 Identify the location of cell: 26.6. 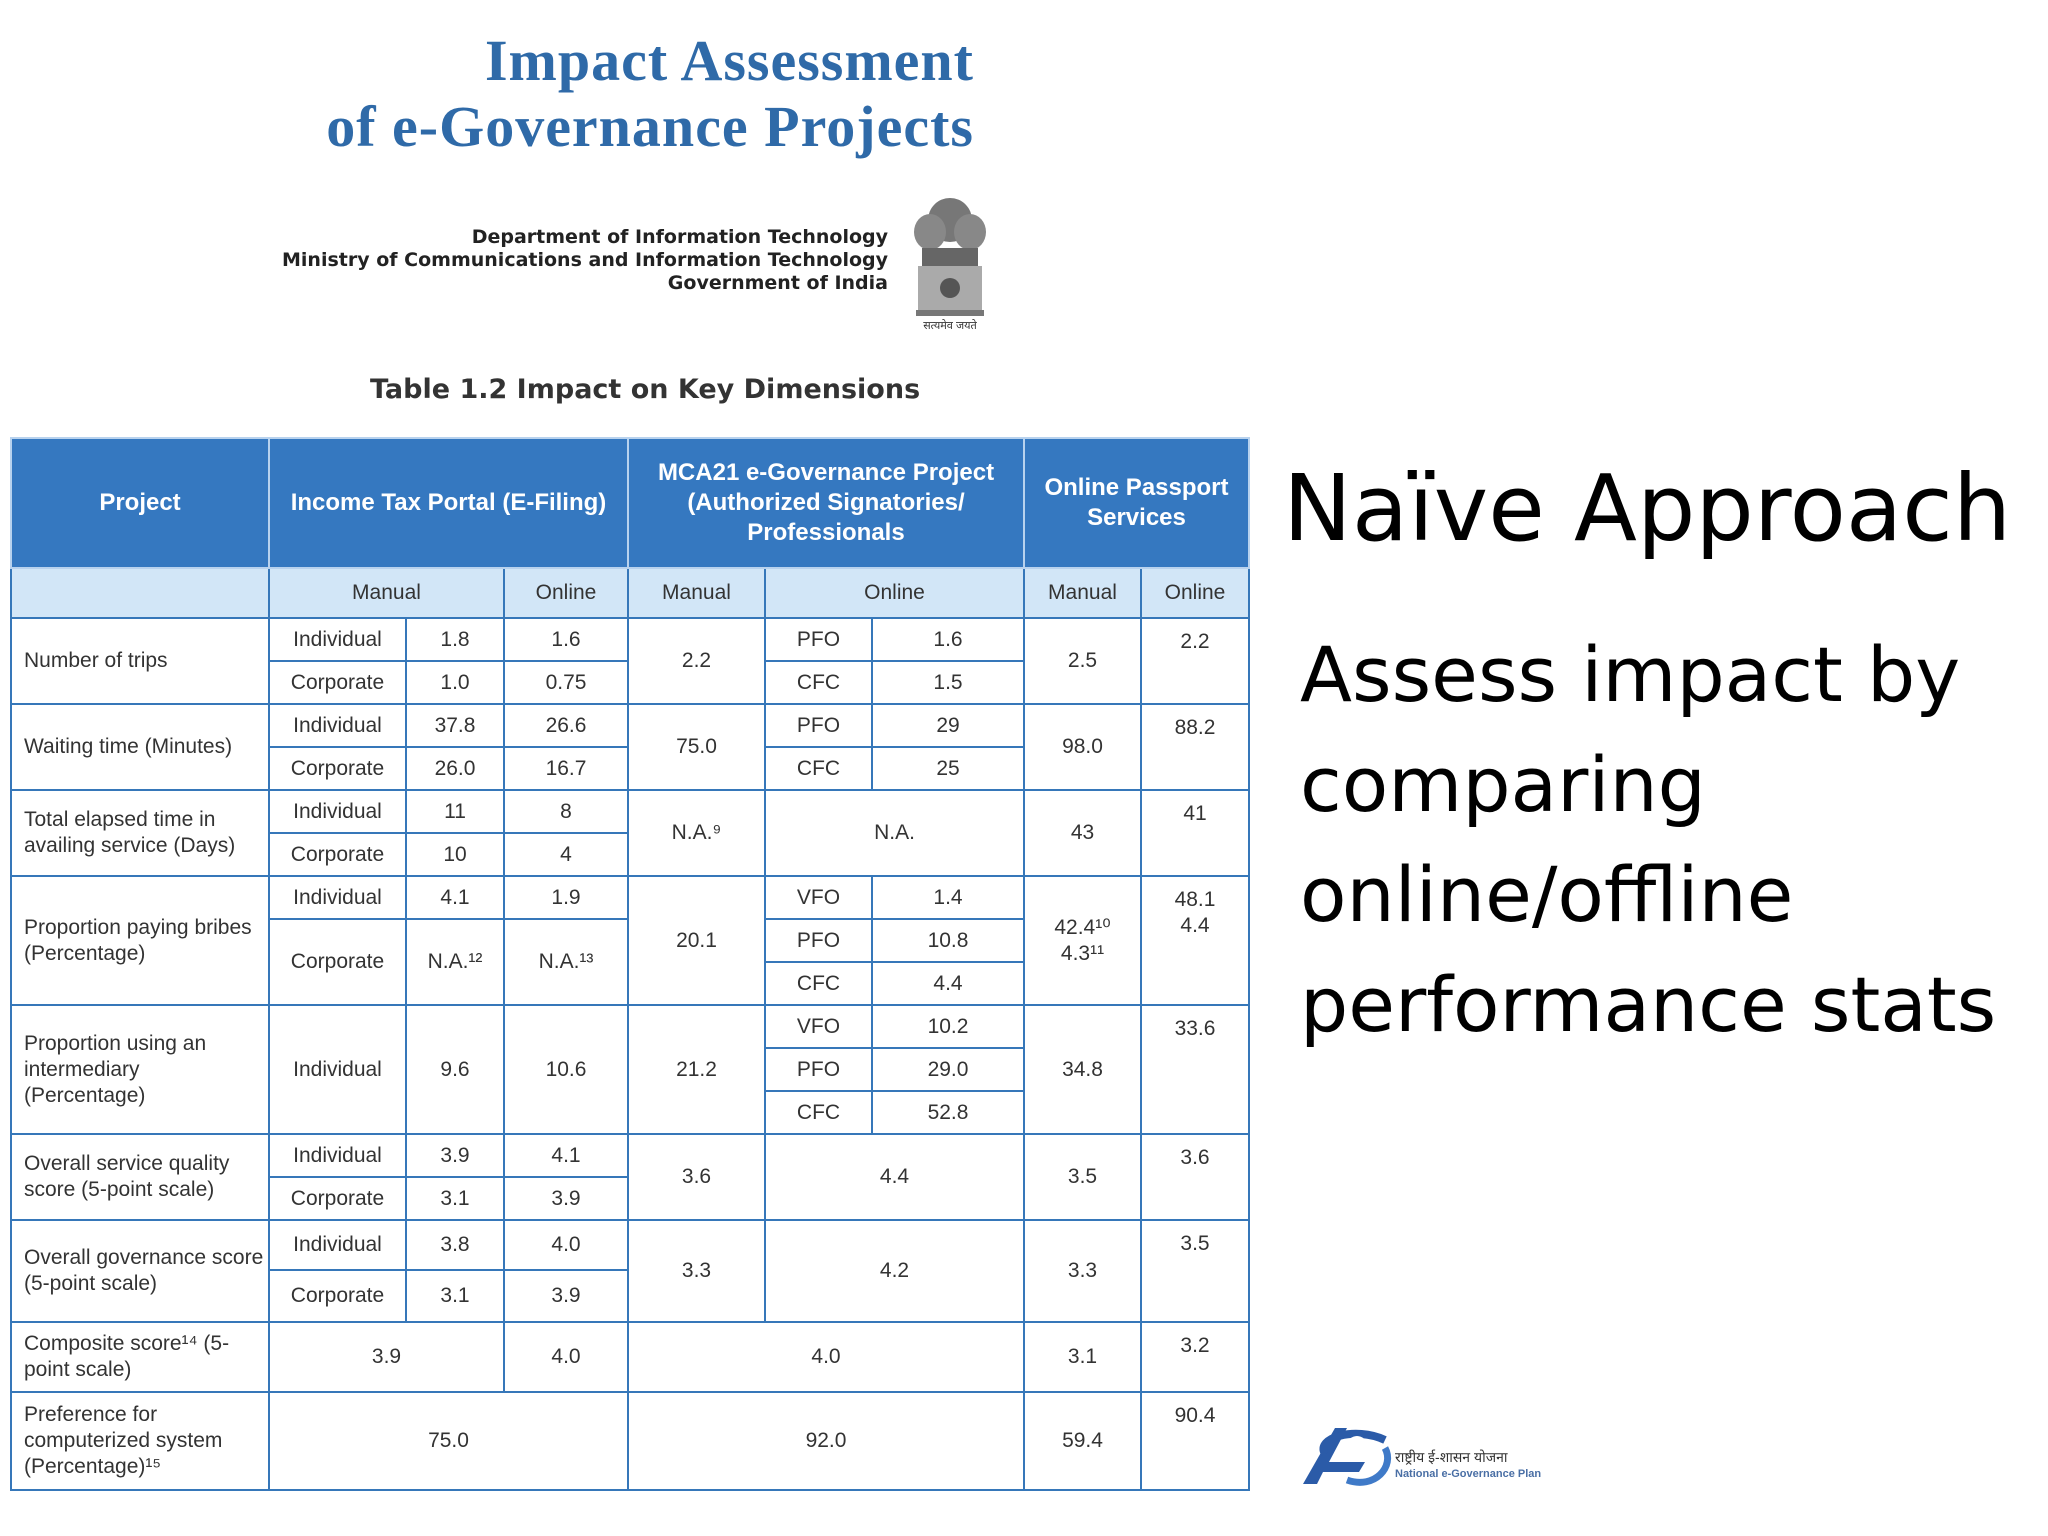
(566, 725).